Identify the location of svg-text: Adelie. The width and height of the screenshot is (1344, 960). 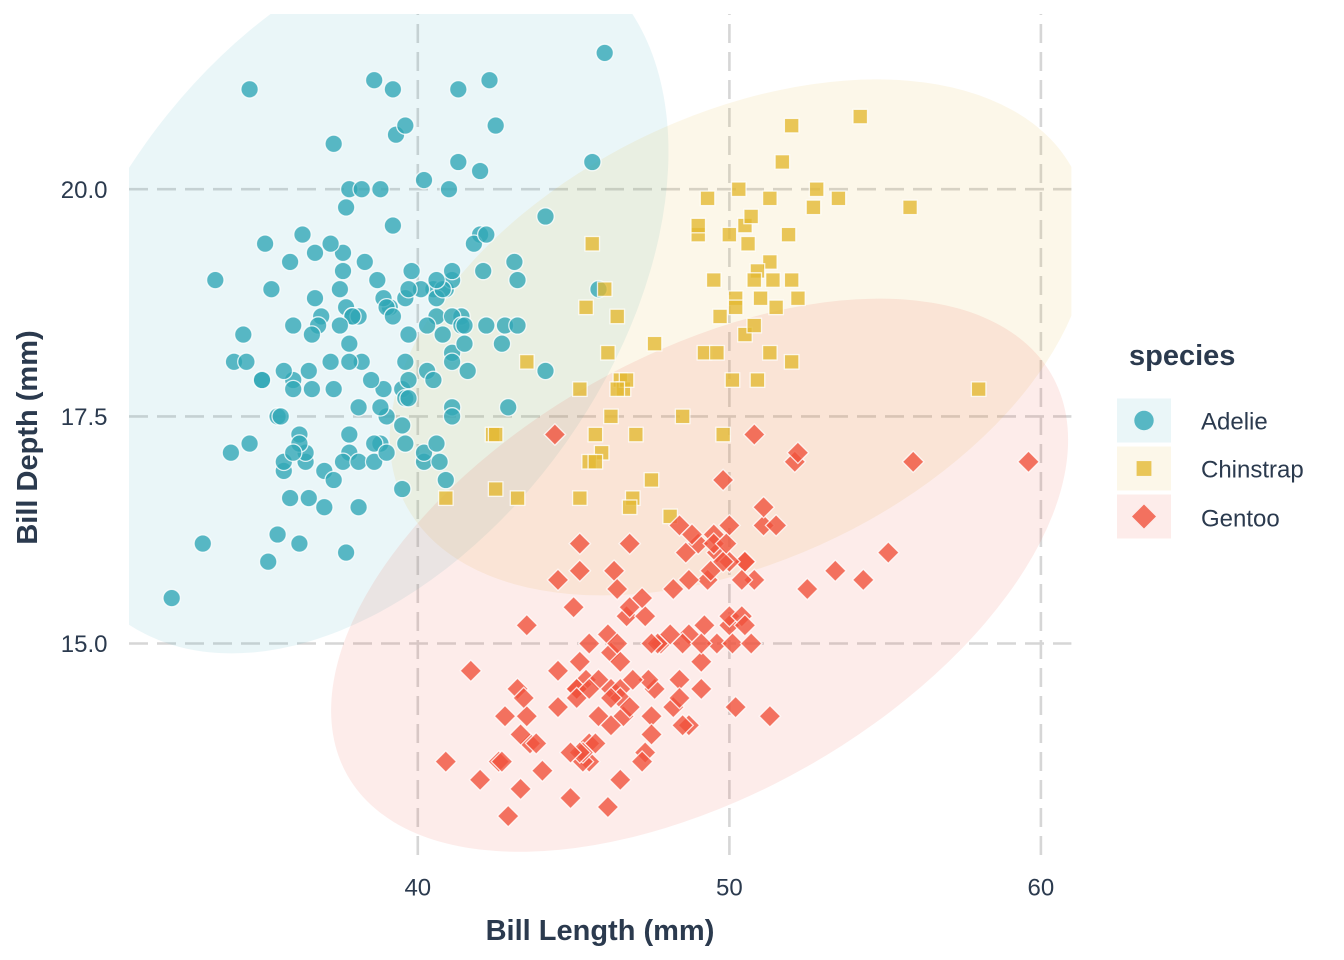
(1234, 421).